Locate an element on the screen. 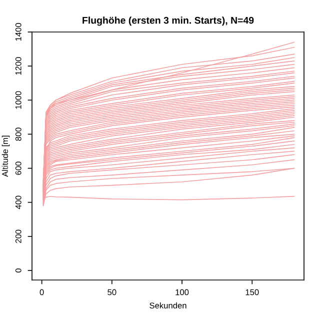 The width and height of the screenshot is (320, 320). x-tick-label: 50 is located at coordinates (112, 292).